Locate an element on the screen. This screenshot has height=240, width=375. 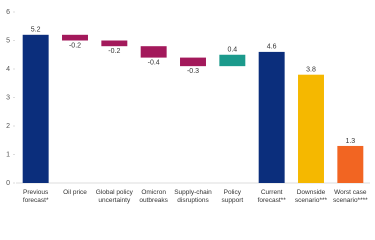
y-tick-label: 4 is located at coordinates (8, 69).